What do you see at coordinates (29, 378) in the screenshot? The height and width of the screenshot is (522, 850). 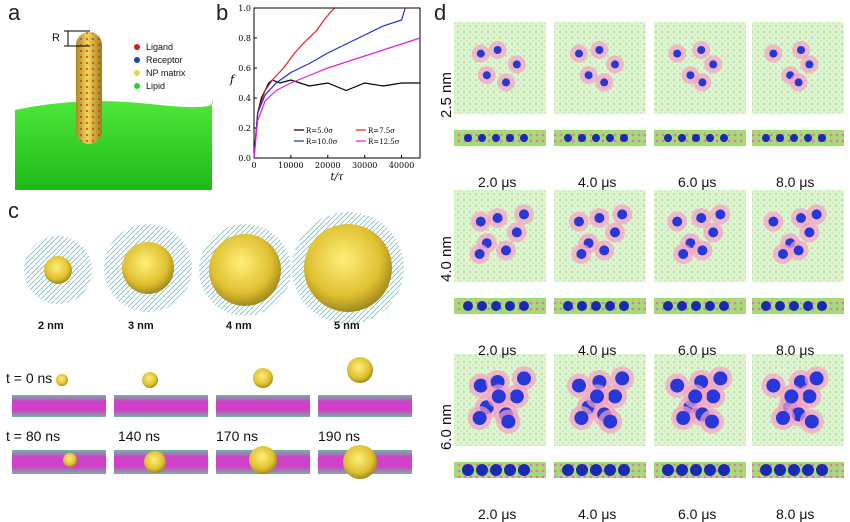 I see `time-label-0ns: t = 0 ns` at bounding box center [29, 378].